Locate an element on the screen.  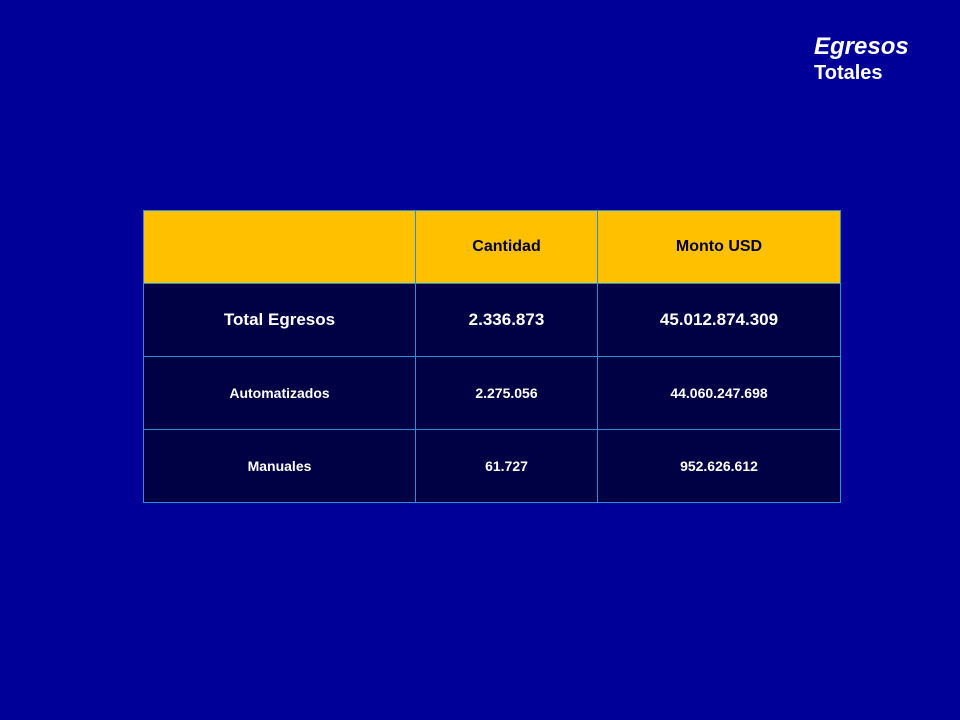
monto-cell: 45.012.874.309 is located at coordinates (719, 320).